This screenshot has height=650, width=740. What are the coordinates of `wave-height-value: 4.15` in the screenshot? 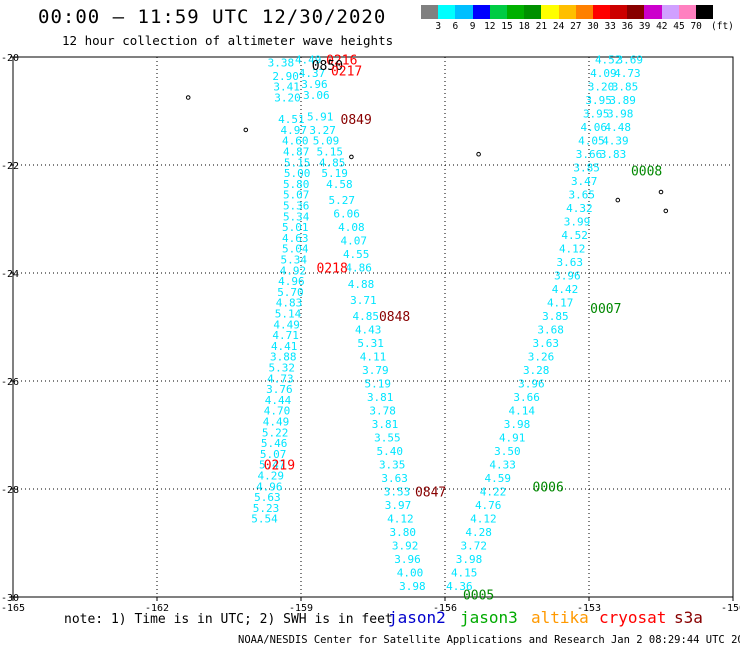 It's located at (464, 573).